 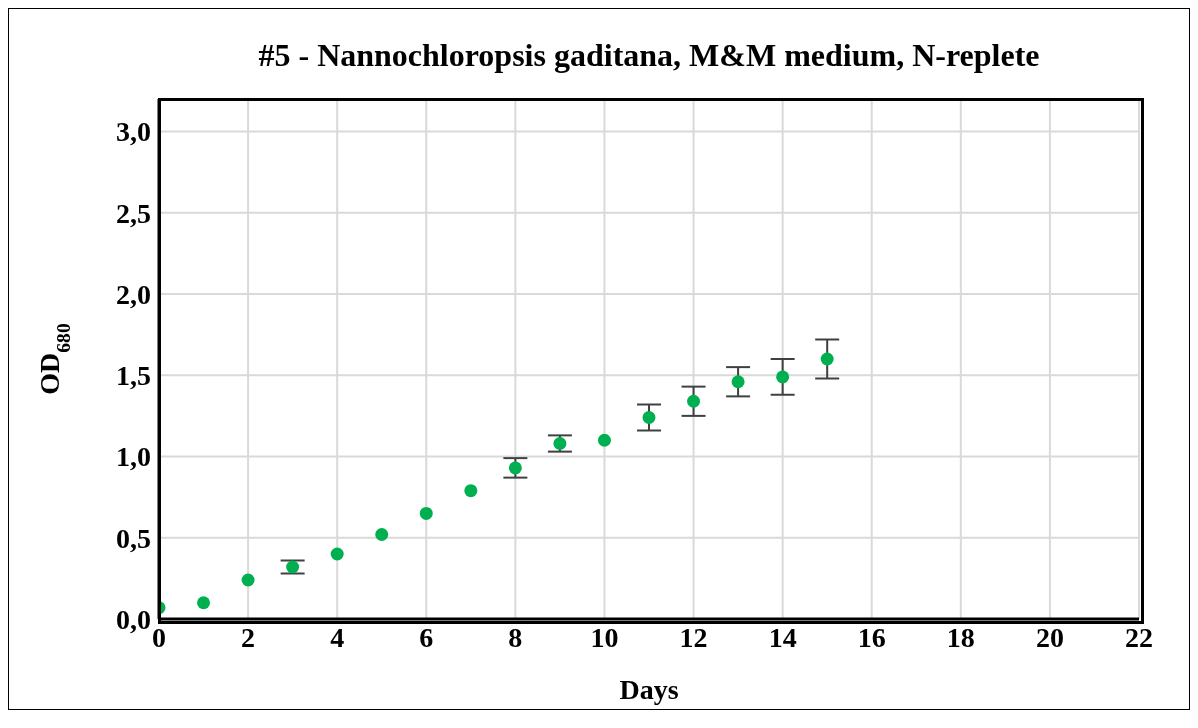 What do you see at coordinates (133, 619) in the screenshot?
I see `y-tick-label: 0,0` at bounding box center [133, 619].